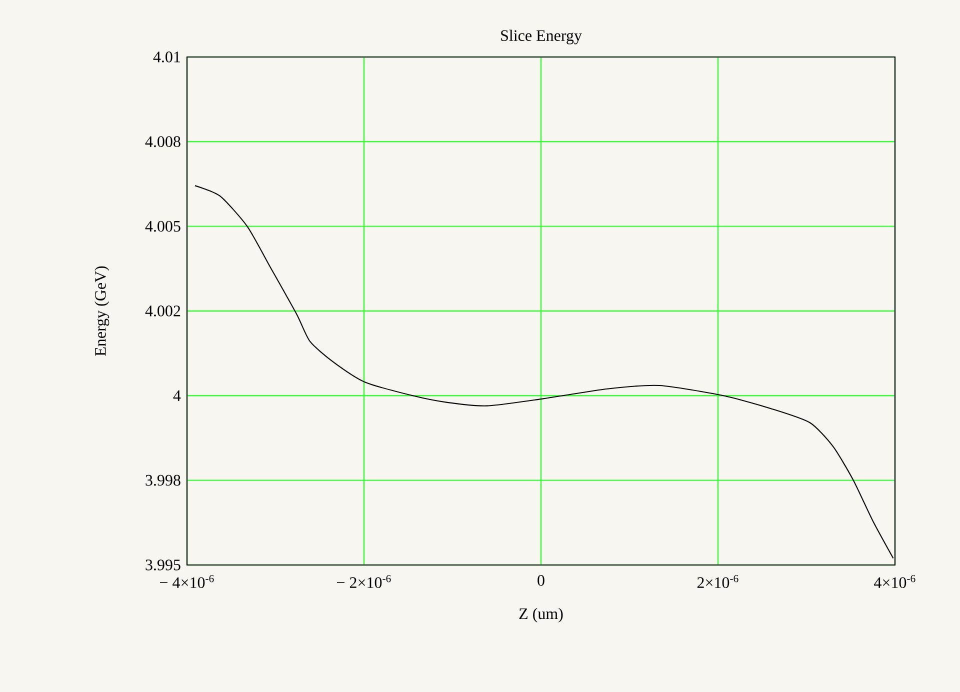 This screenshot has height=692, width=960. What do you see at coordinates (162, 311) in the screenshot?
I see `y-tick-label: 4.002` at bounding box center [162, 311].